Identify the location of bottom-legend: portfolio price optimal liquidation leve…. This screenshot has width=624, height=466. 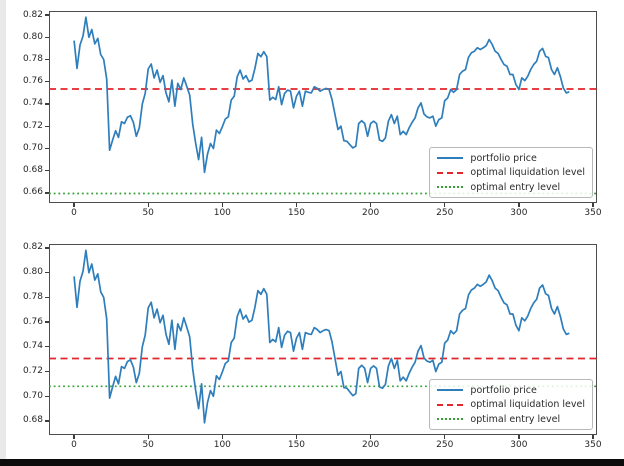
(511, 404).